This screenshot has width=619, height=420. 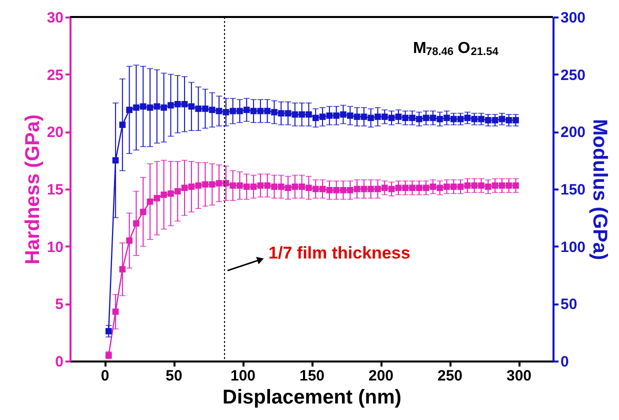 I want to click on y-tick-label: 25, so click(x=55, y=75).